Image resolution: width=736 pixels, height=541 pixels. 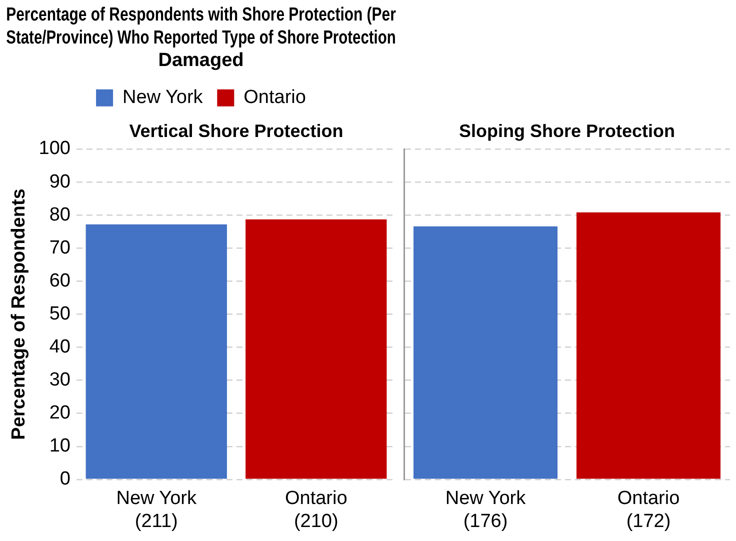 I want to click on y-tick-label: 60, so click(x=59, y=281).